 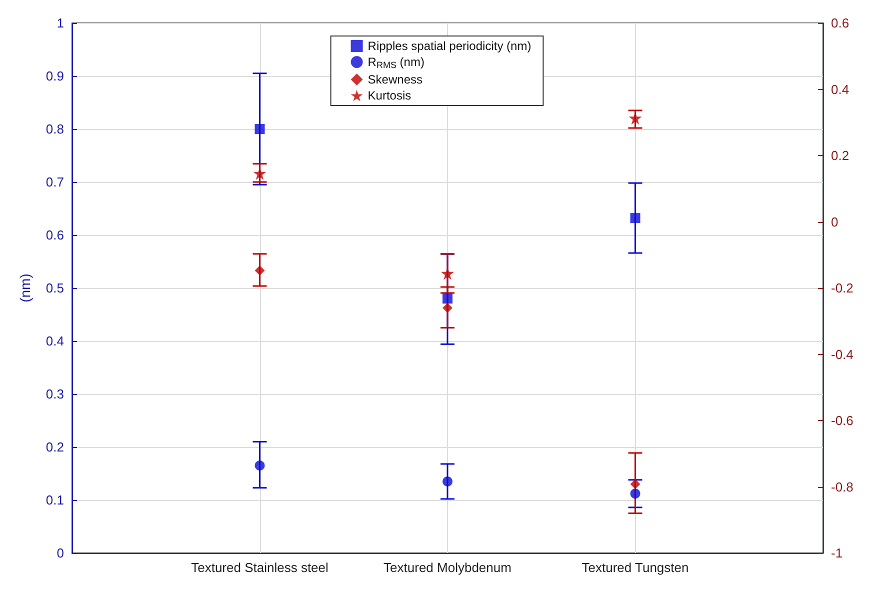 What do you see at coordinates (55, 447) in the screenshot?
I see `y-tick-label: 0.2` at bounding box center [55, 447].